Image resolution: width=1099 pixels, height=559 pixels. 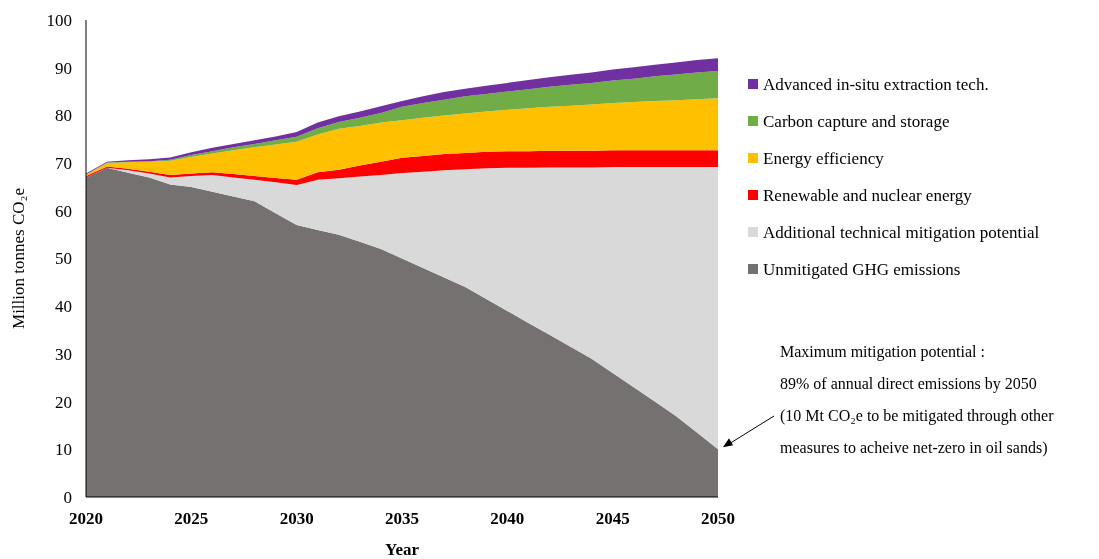 I want to click on y-tick-label: 60, so click(x=63, y=211).